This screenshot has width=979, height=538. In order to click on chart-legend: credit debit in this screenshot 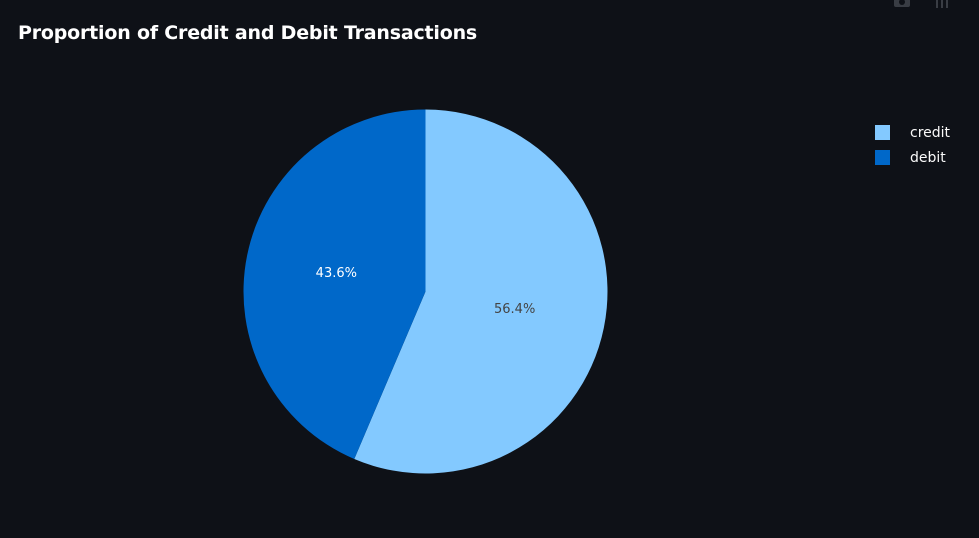, I will do `click(912, 145)`.